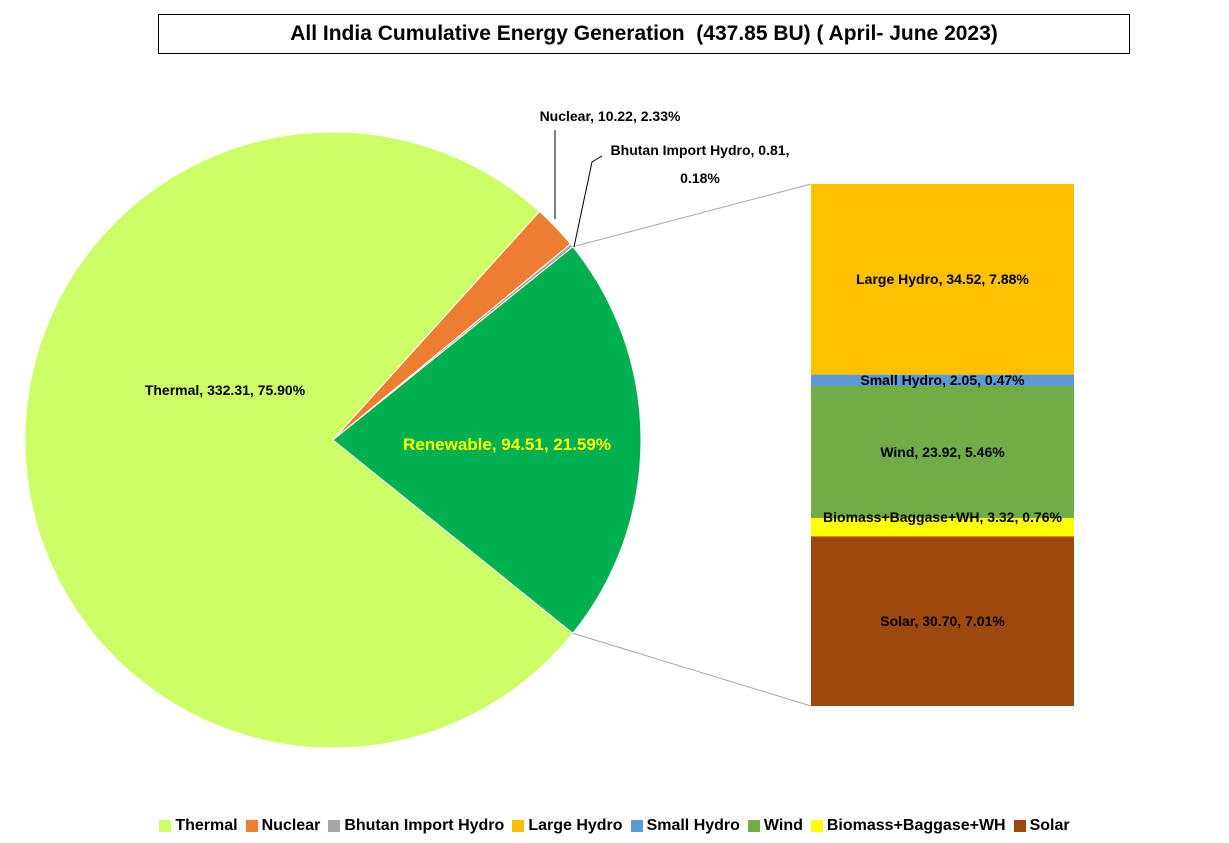 The image size is (1229, 843). I want to click on legend-item: Thermal, so click(198, 826).